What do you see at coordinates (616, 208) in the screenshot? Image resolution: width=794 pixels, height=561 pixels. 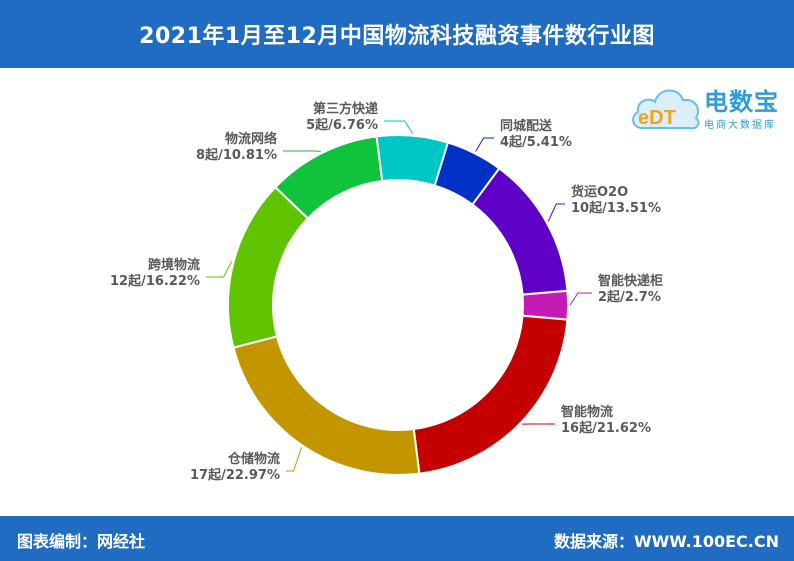 I see `slice-value-7: 10起/13.51%` at bounding box center [616, 208].